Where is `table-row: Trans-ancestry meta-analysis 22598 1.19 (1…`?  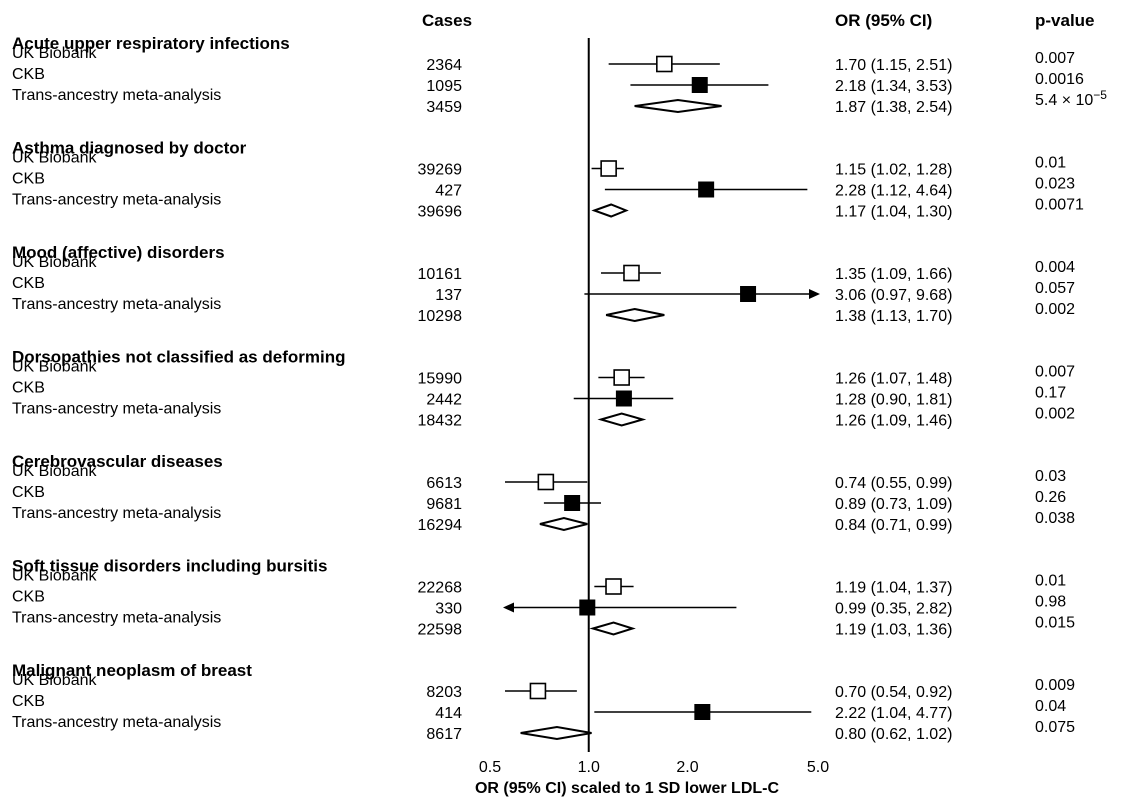
table-row: Trans-ancestry meta-analysis 22598 1.19 (1… is located at coordinates (543, 624).